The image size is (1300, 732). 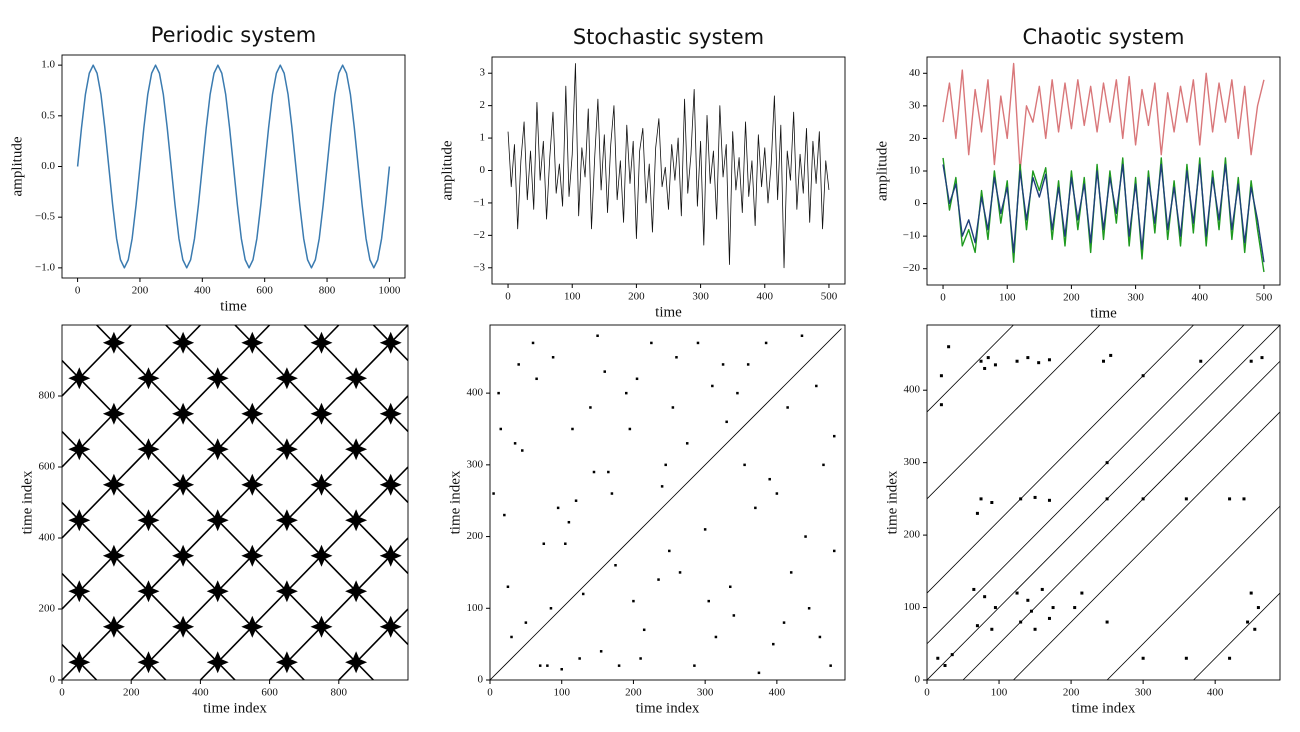 What do you see at coordinates (48, 115) in the screenshot?
I see `y-tick-label: 0.5` at bounding box center [48, 115].